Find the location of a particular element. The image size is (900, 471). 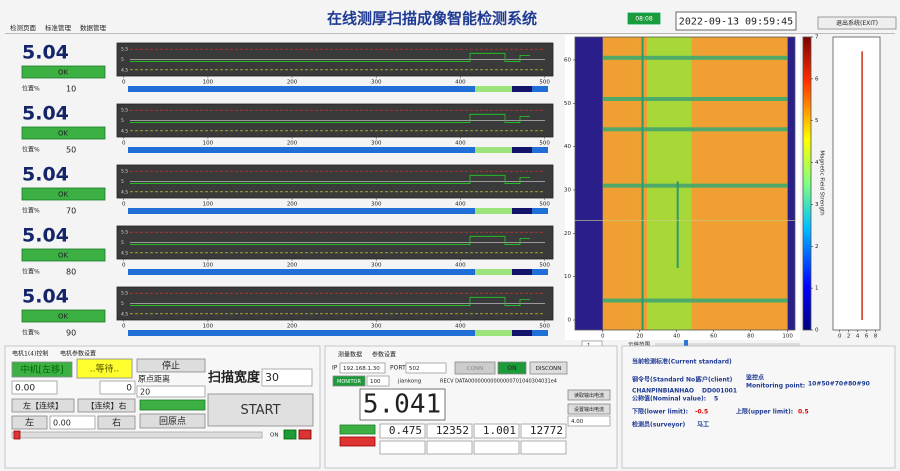

button-label: 回原点 is located at coordinates (172, 421).